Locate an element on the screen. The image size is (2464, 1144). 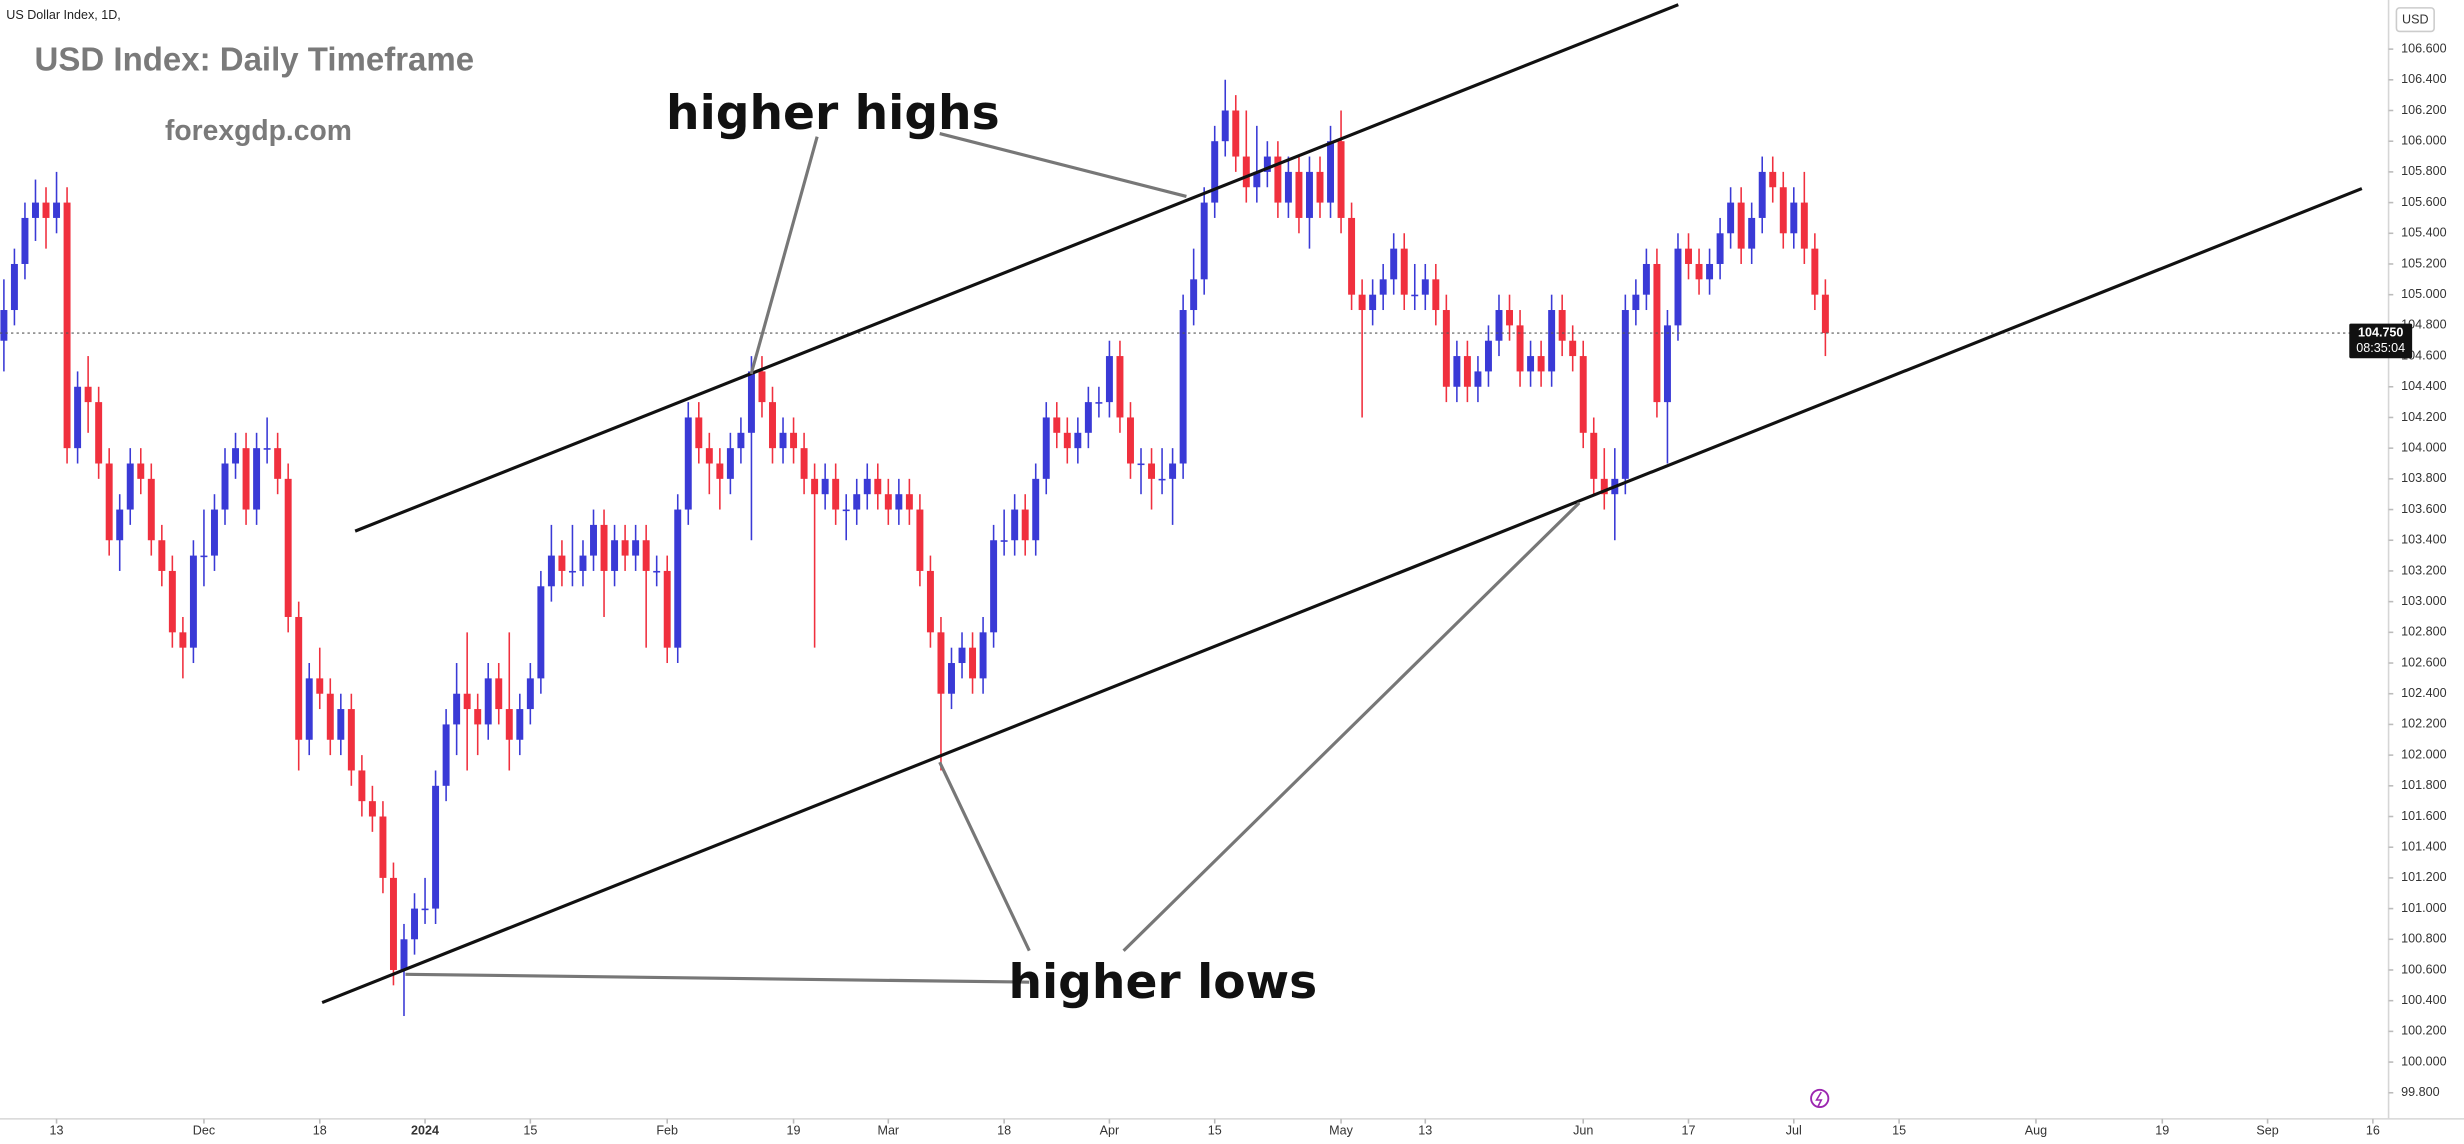
y-tick-label: 104.800 is located at coordinates (2423, 325).